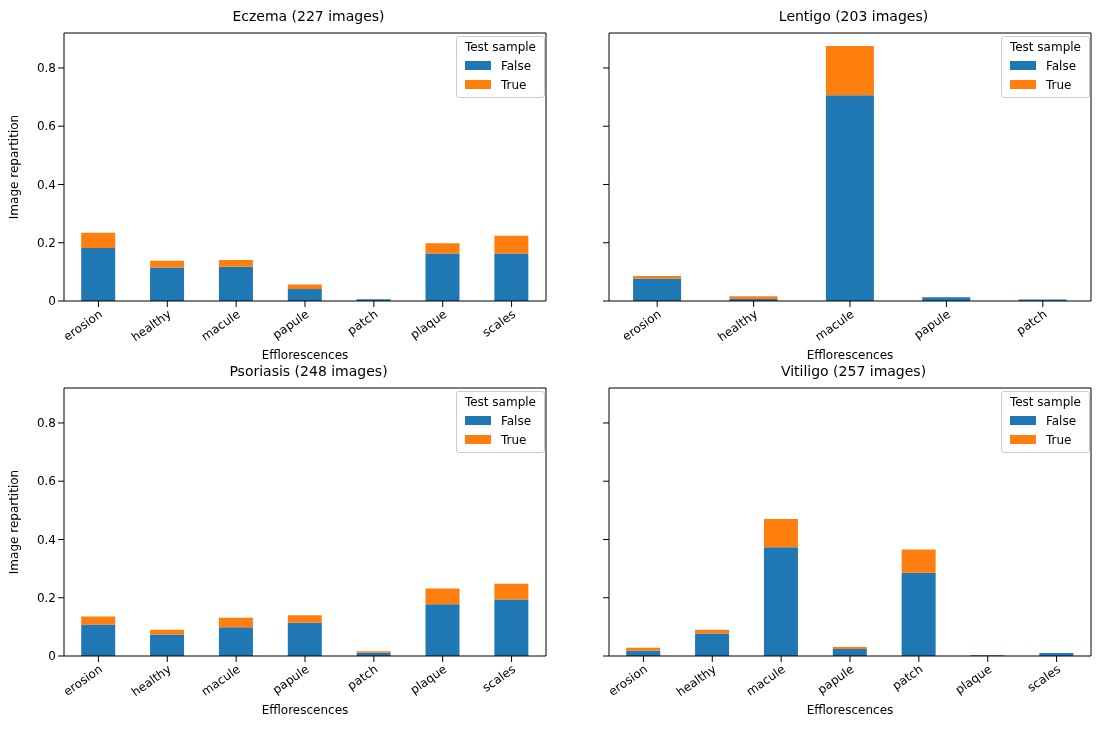  What do you see at coordinates (308, 372) in the screenshot?
I see `chart-title: Psoriasis (248 images)` at bounding box center [308, 372].